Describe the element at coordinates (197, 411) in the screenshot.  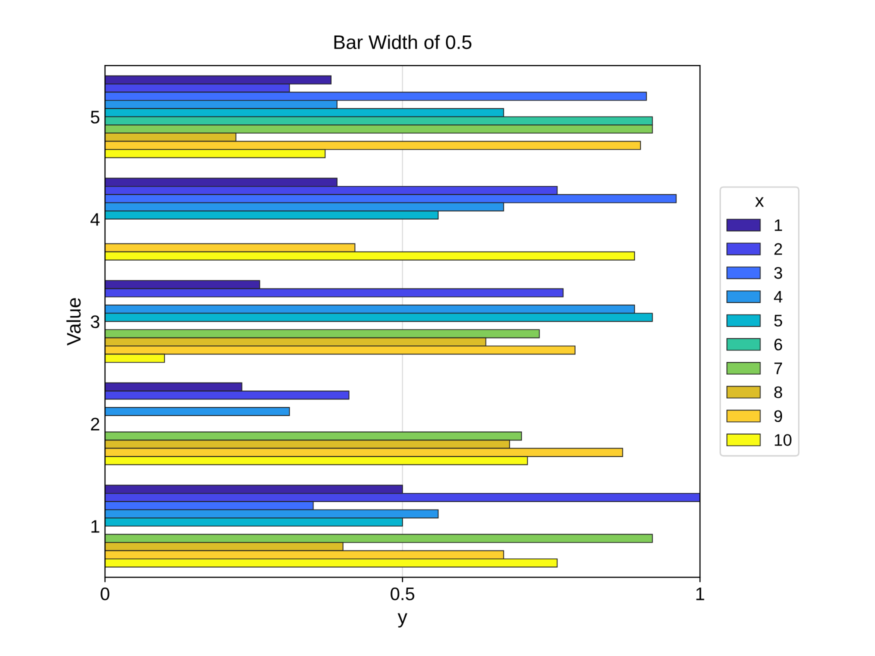
I see `bar` at that location.